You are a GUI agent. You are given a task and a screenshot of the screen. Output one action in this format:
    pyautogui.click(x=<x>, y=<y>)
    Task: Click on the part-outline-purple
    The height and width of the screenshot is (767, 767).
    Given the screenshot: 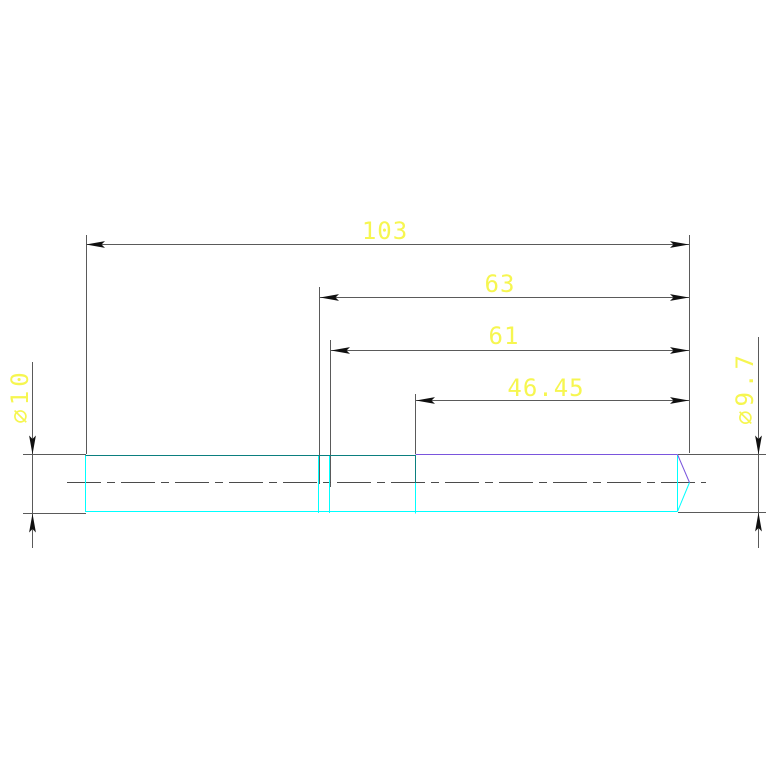 What is the action you would take?
    pyautogui.click(x=552, y=468)
    